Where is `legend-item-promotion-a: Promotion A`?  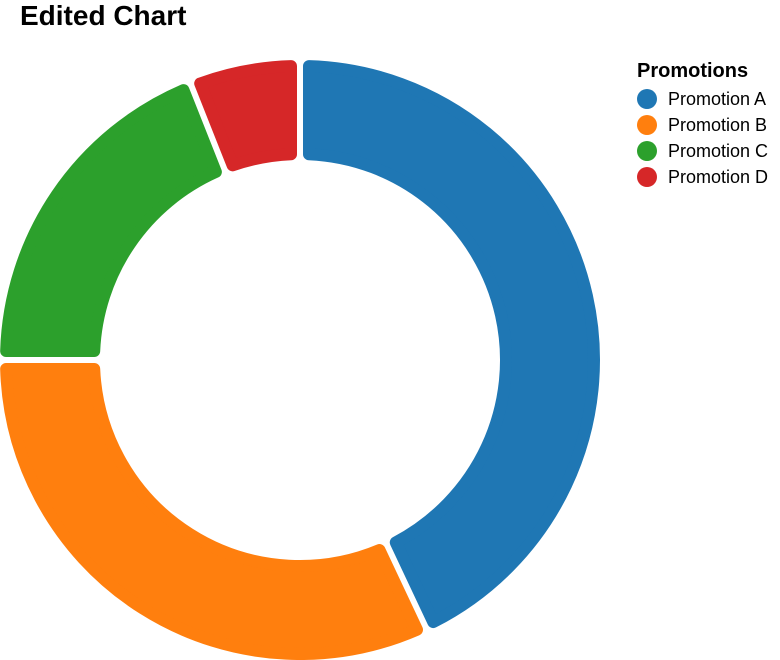
legend-item-promotion-a: Promotion A is located at coordinates (708, 99).